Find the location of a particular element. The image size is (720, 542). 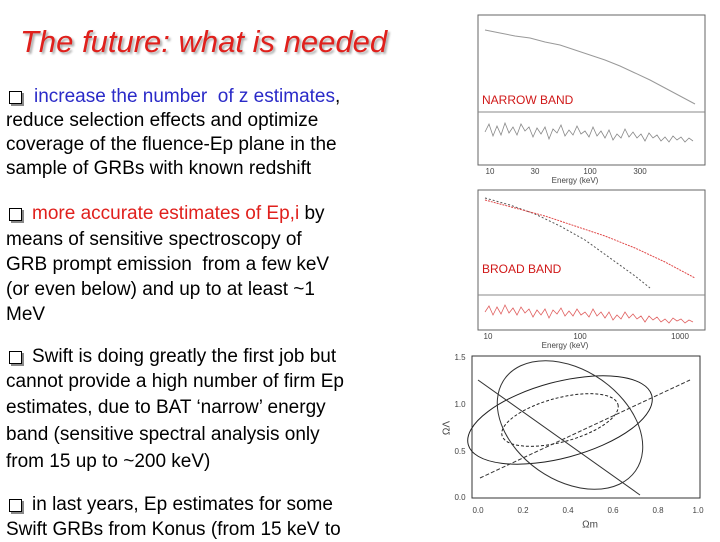

x-tick-label: 0.8 is located at coordinates (658, 510).